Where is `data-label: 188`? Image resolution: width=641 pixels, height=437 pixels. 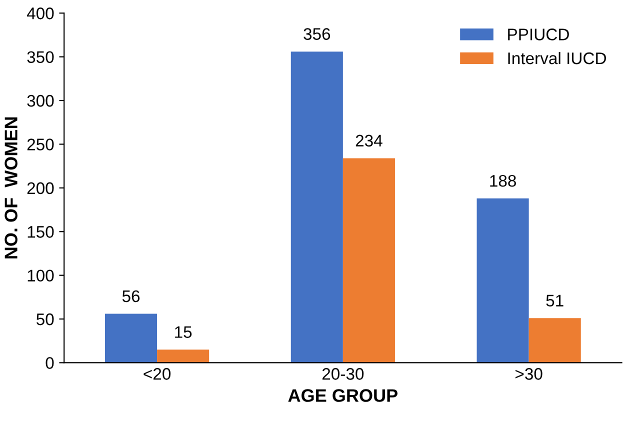 data-label: 188 is located at coordinates (503, 180).